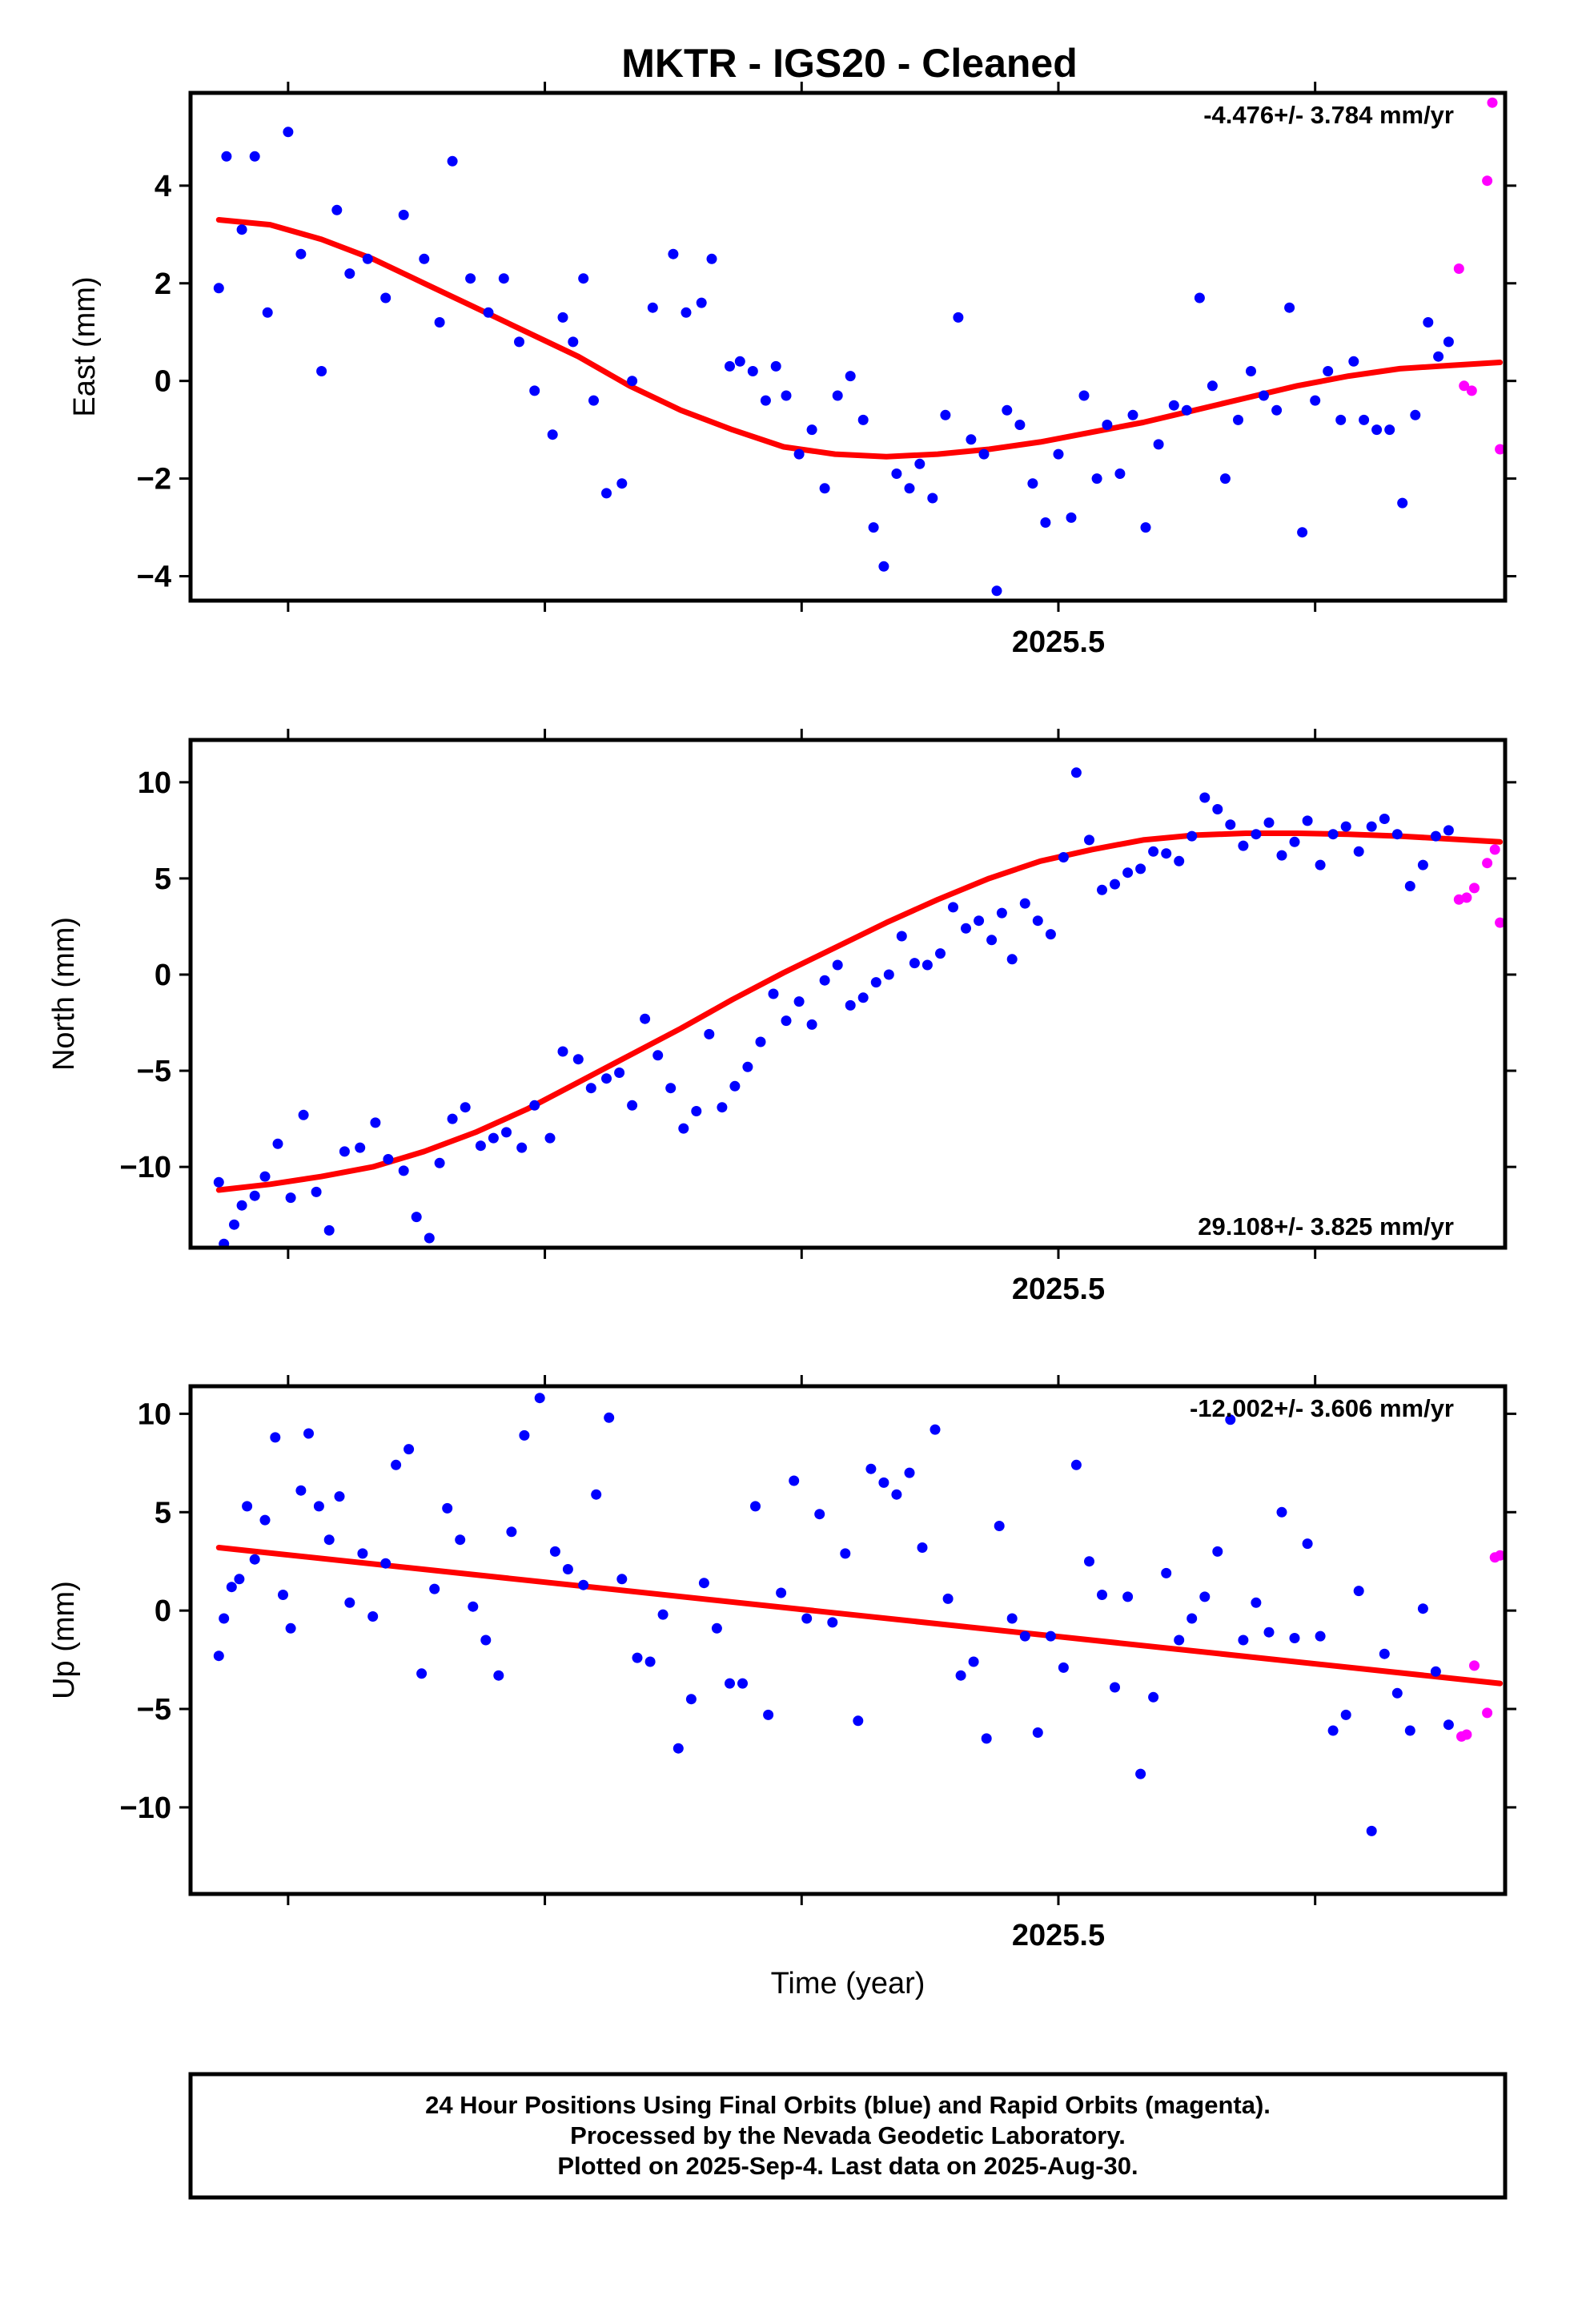 The image size is (1582, 2324). What do you see at coordinates (1466, 1735) in the screenshot?
I see `up-rapid-point` at bounding box center [1466, 1735].